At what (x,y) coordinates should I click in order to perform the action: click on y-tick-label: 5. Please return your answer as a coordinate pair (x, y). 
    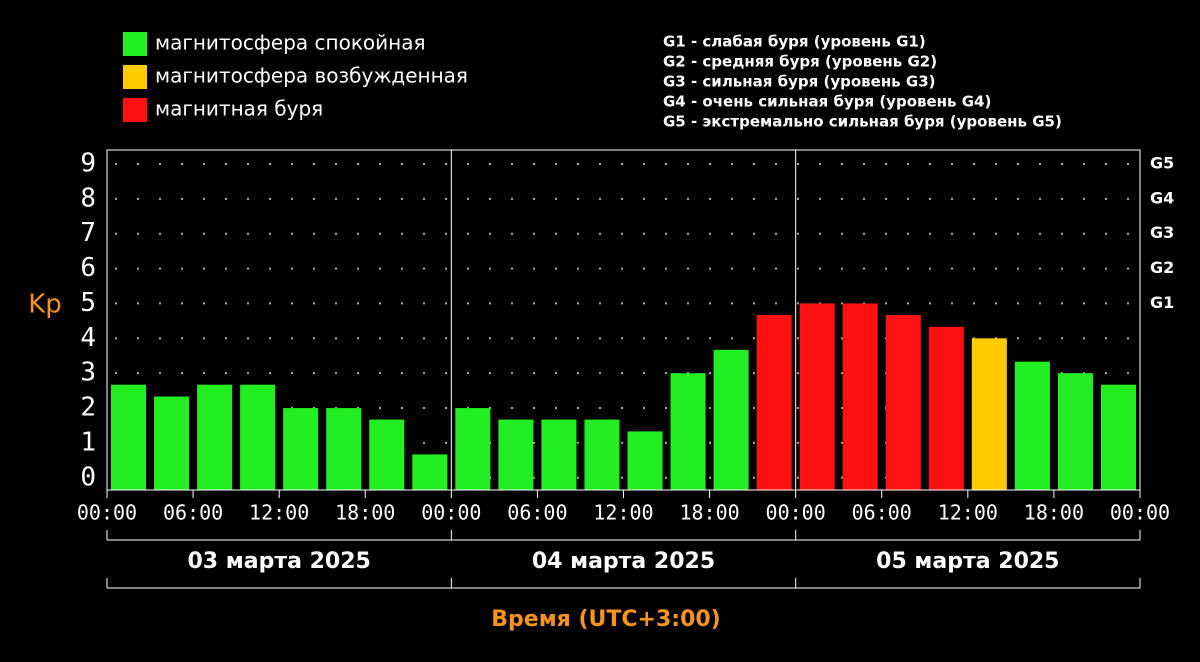
    Looking at the image, I should click on (88, 303).